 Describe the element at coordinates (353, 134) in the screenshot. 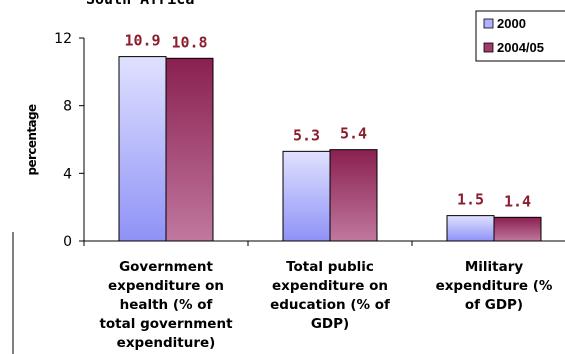

I see `value-label: 5.4` at that location.